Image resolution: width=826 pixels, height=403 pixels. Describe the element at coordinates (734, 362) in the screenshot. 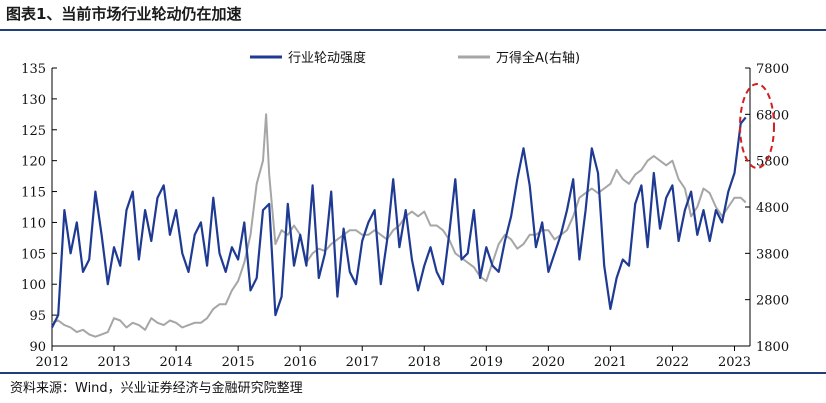

I see `x-tick-label: 2023` at that location.